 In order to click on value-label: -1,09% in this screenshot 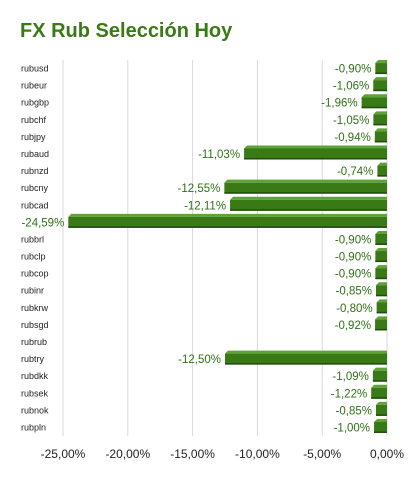, I will do `click(350, 377)`.